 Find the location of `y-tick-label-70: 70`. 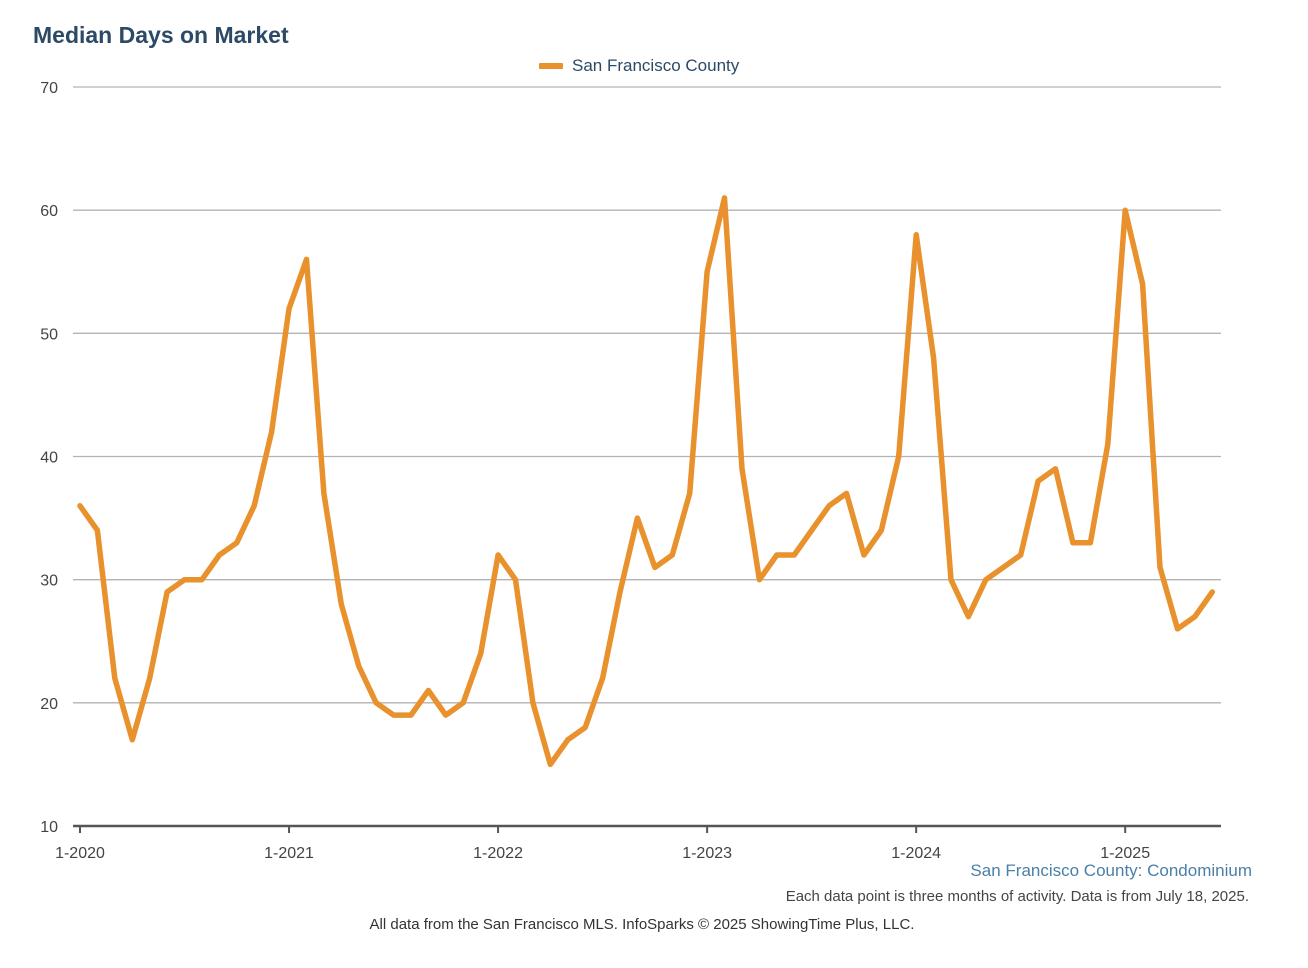

y-tick-label-70: 70 is located at coordinates (49, 88).